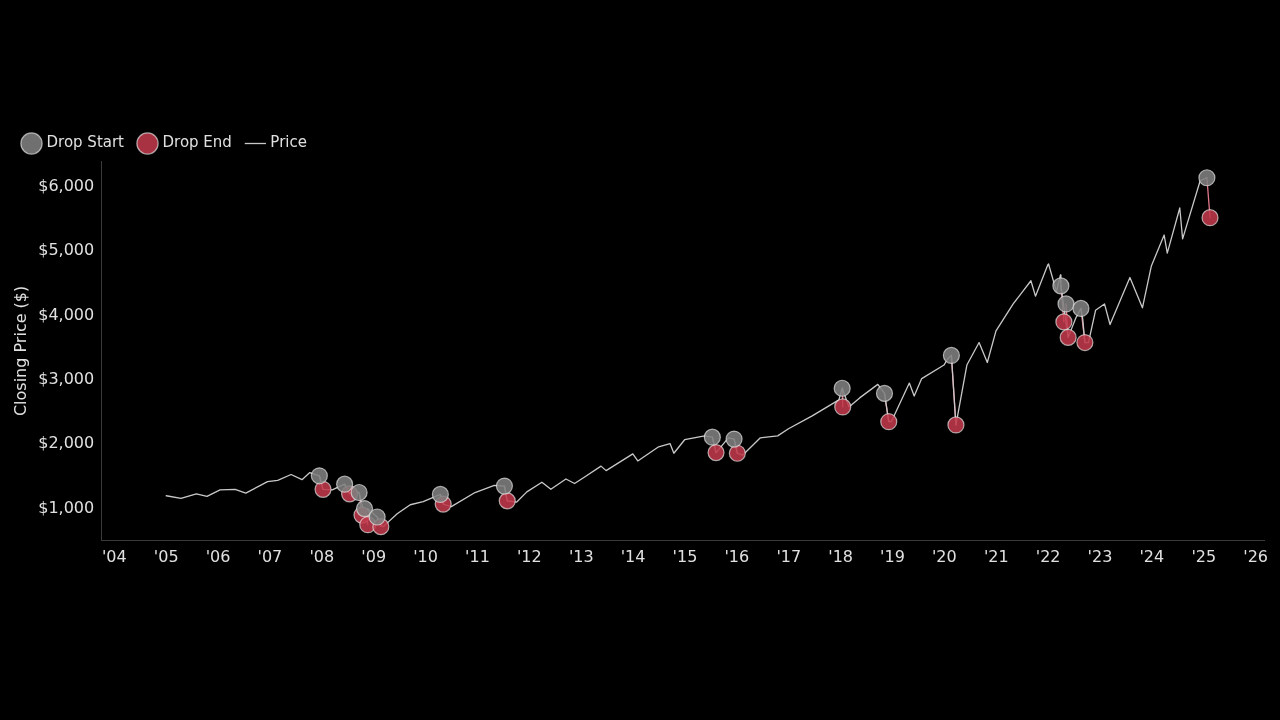  Describe the element at coordinates (322, 556) in the screenshot. I see `x-tick-label: '08` at that location.